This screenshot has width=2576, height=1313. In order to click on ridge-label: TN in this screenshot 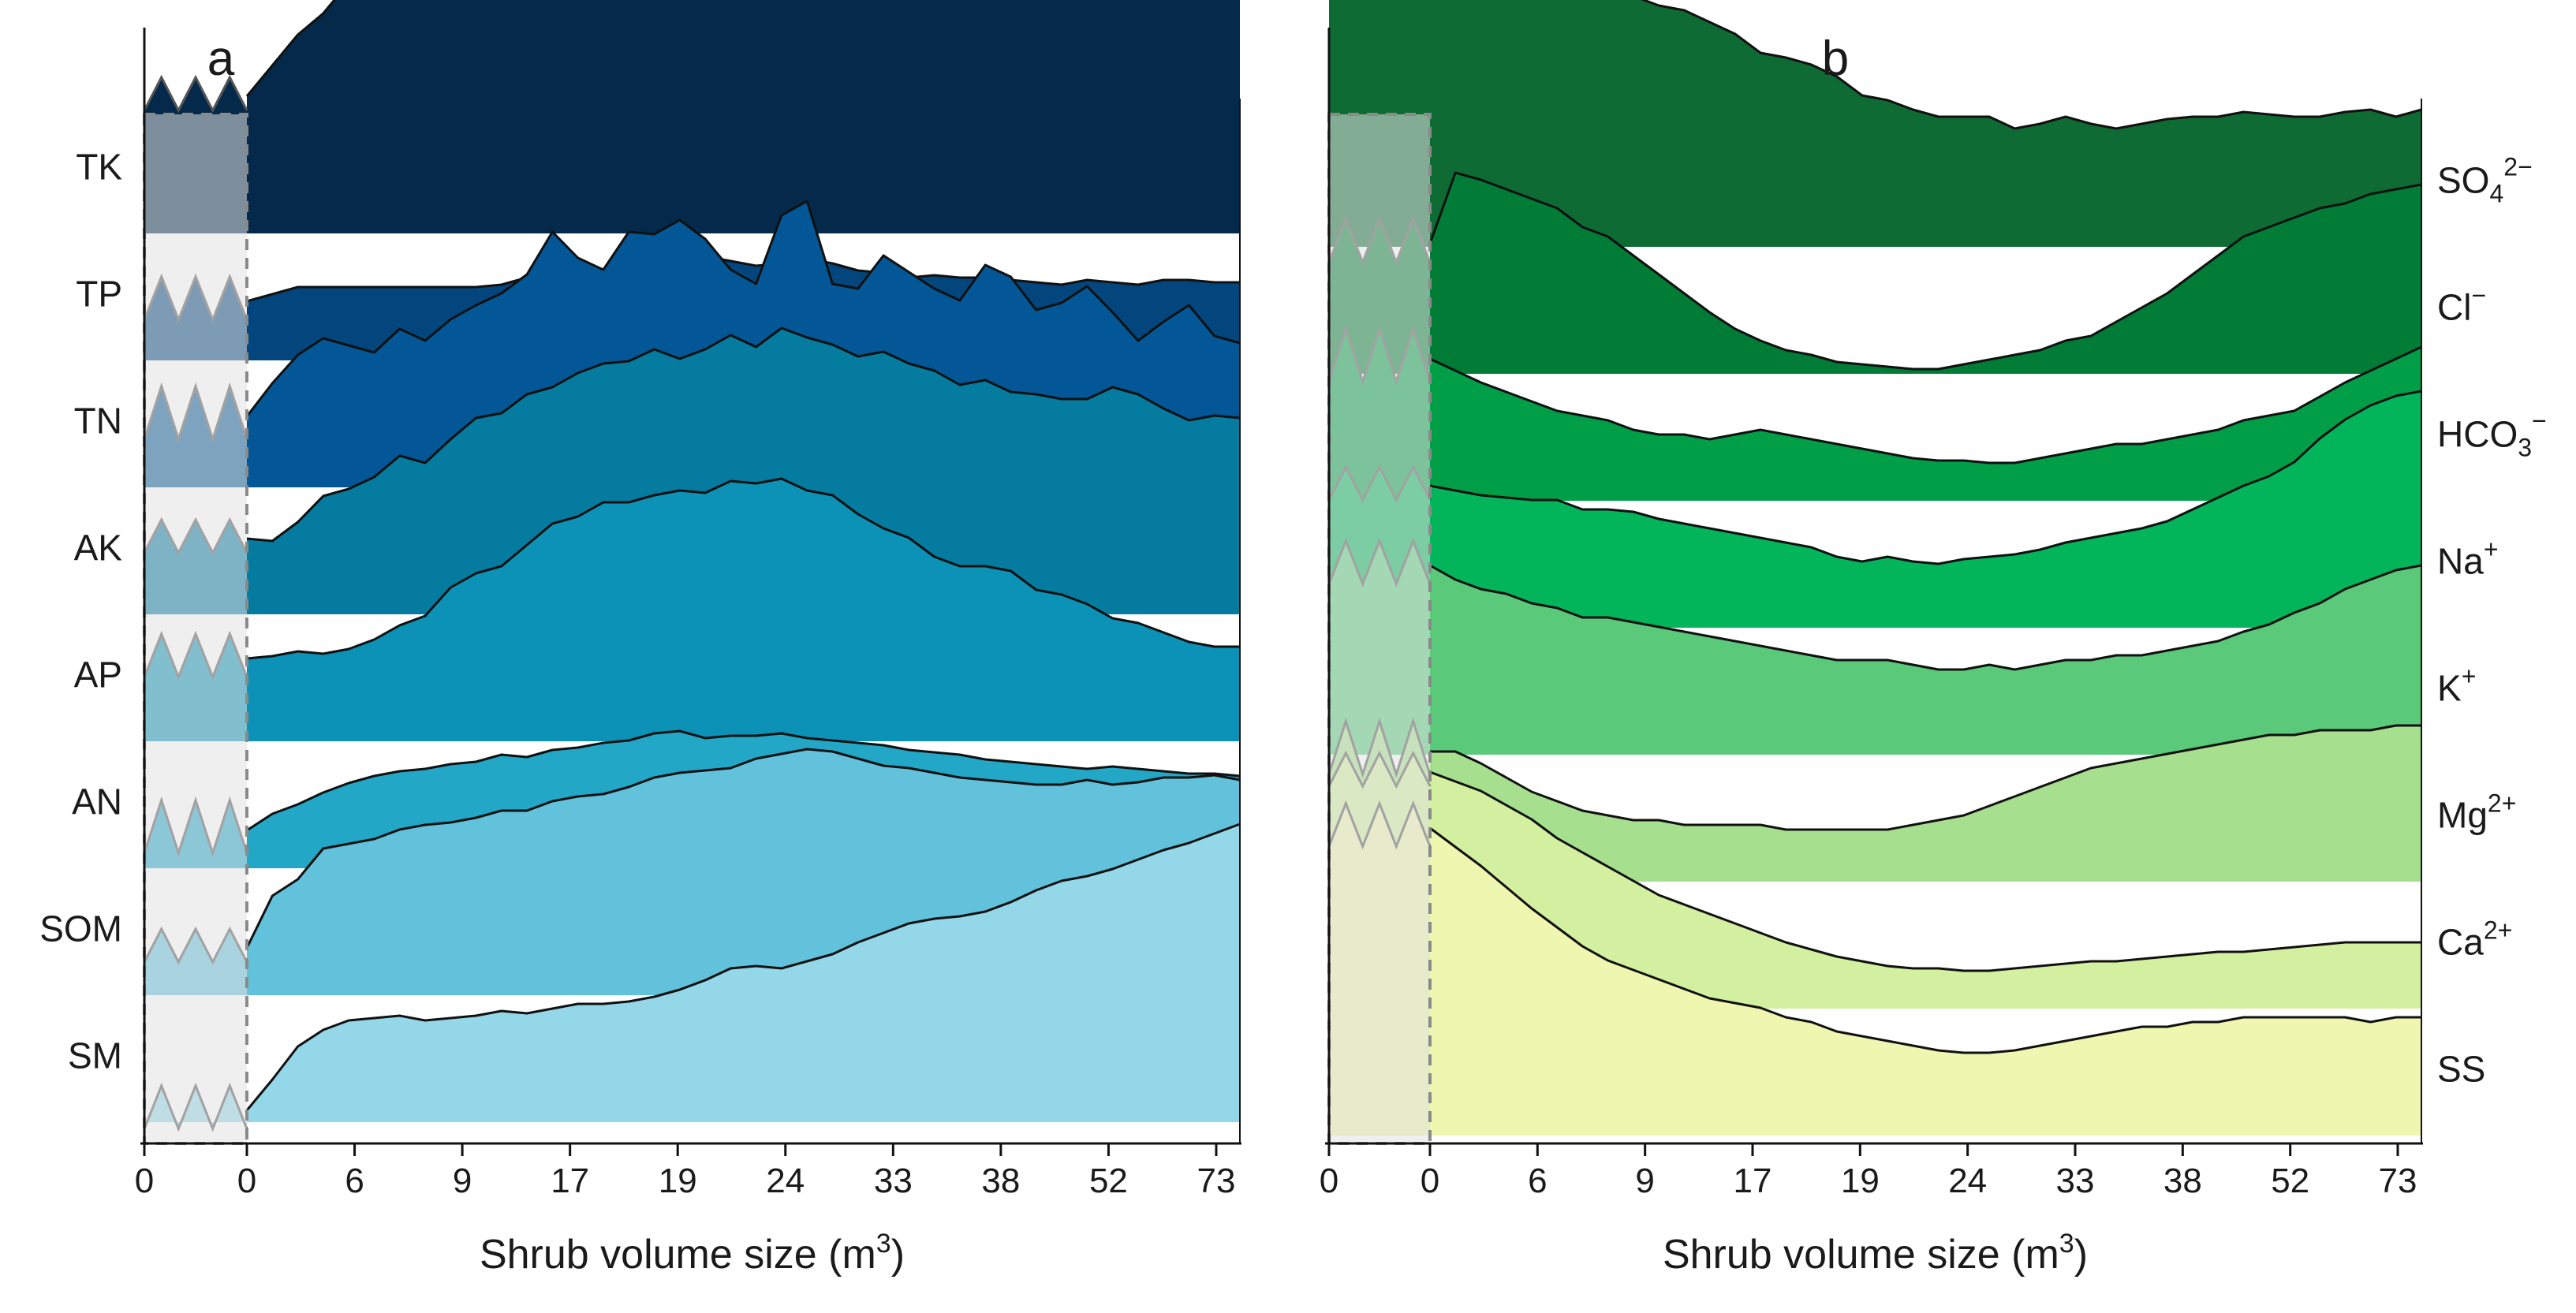, I will do `click(98, 420)`.